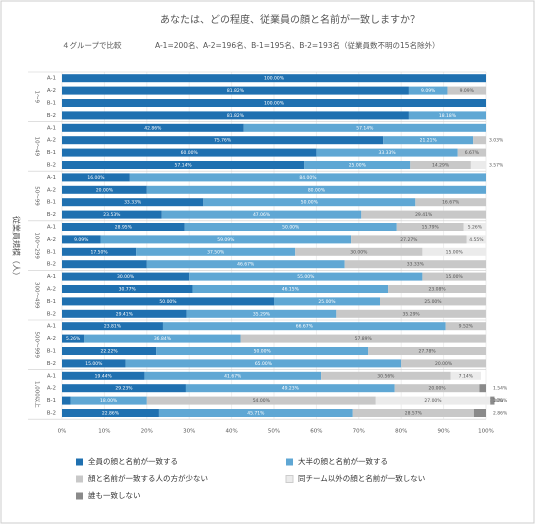 This screenshot has width=536, height=529. What do you see at coordinates (361, 478) in the screenshot?
I see `legend-label: 同チーム以外の顔と名前が一致しない` at bounding box center [361, 478].